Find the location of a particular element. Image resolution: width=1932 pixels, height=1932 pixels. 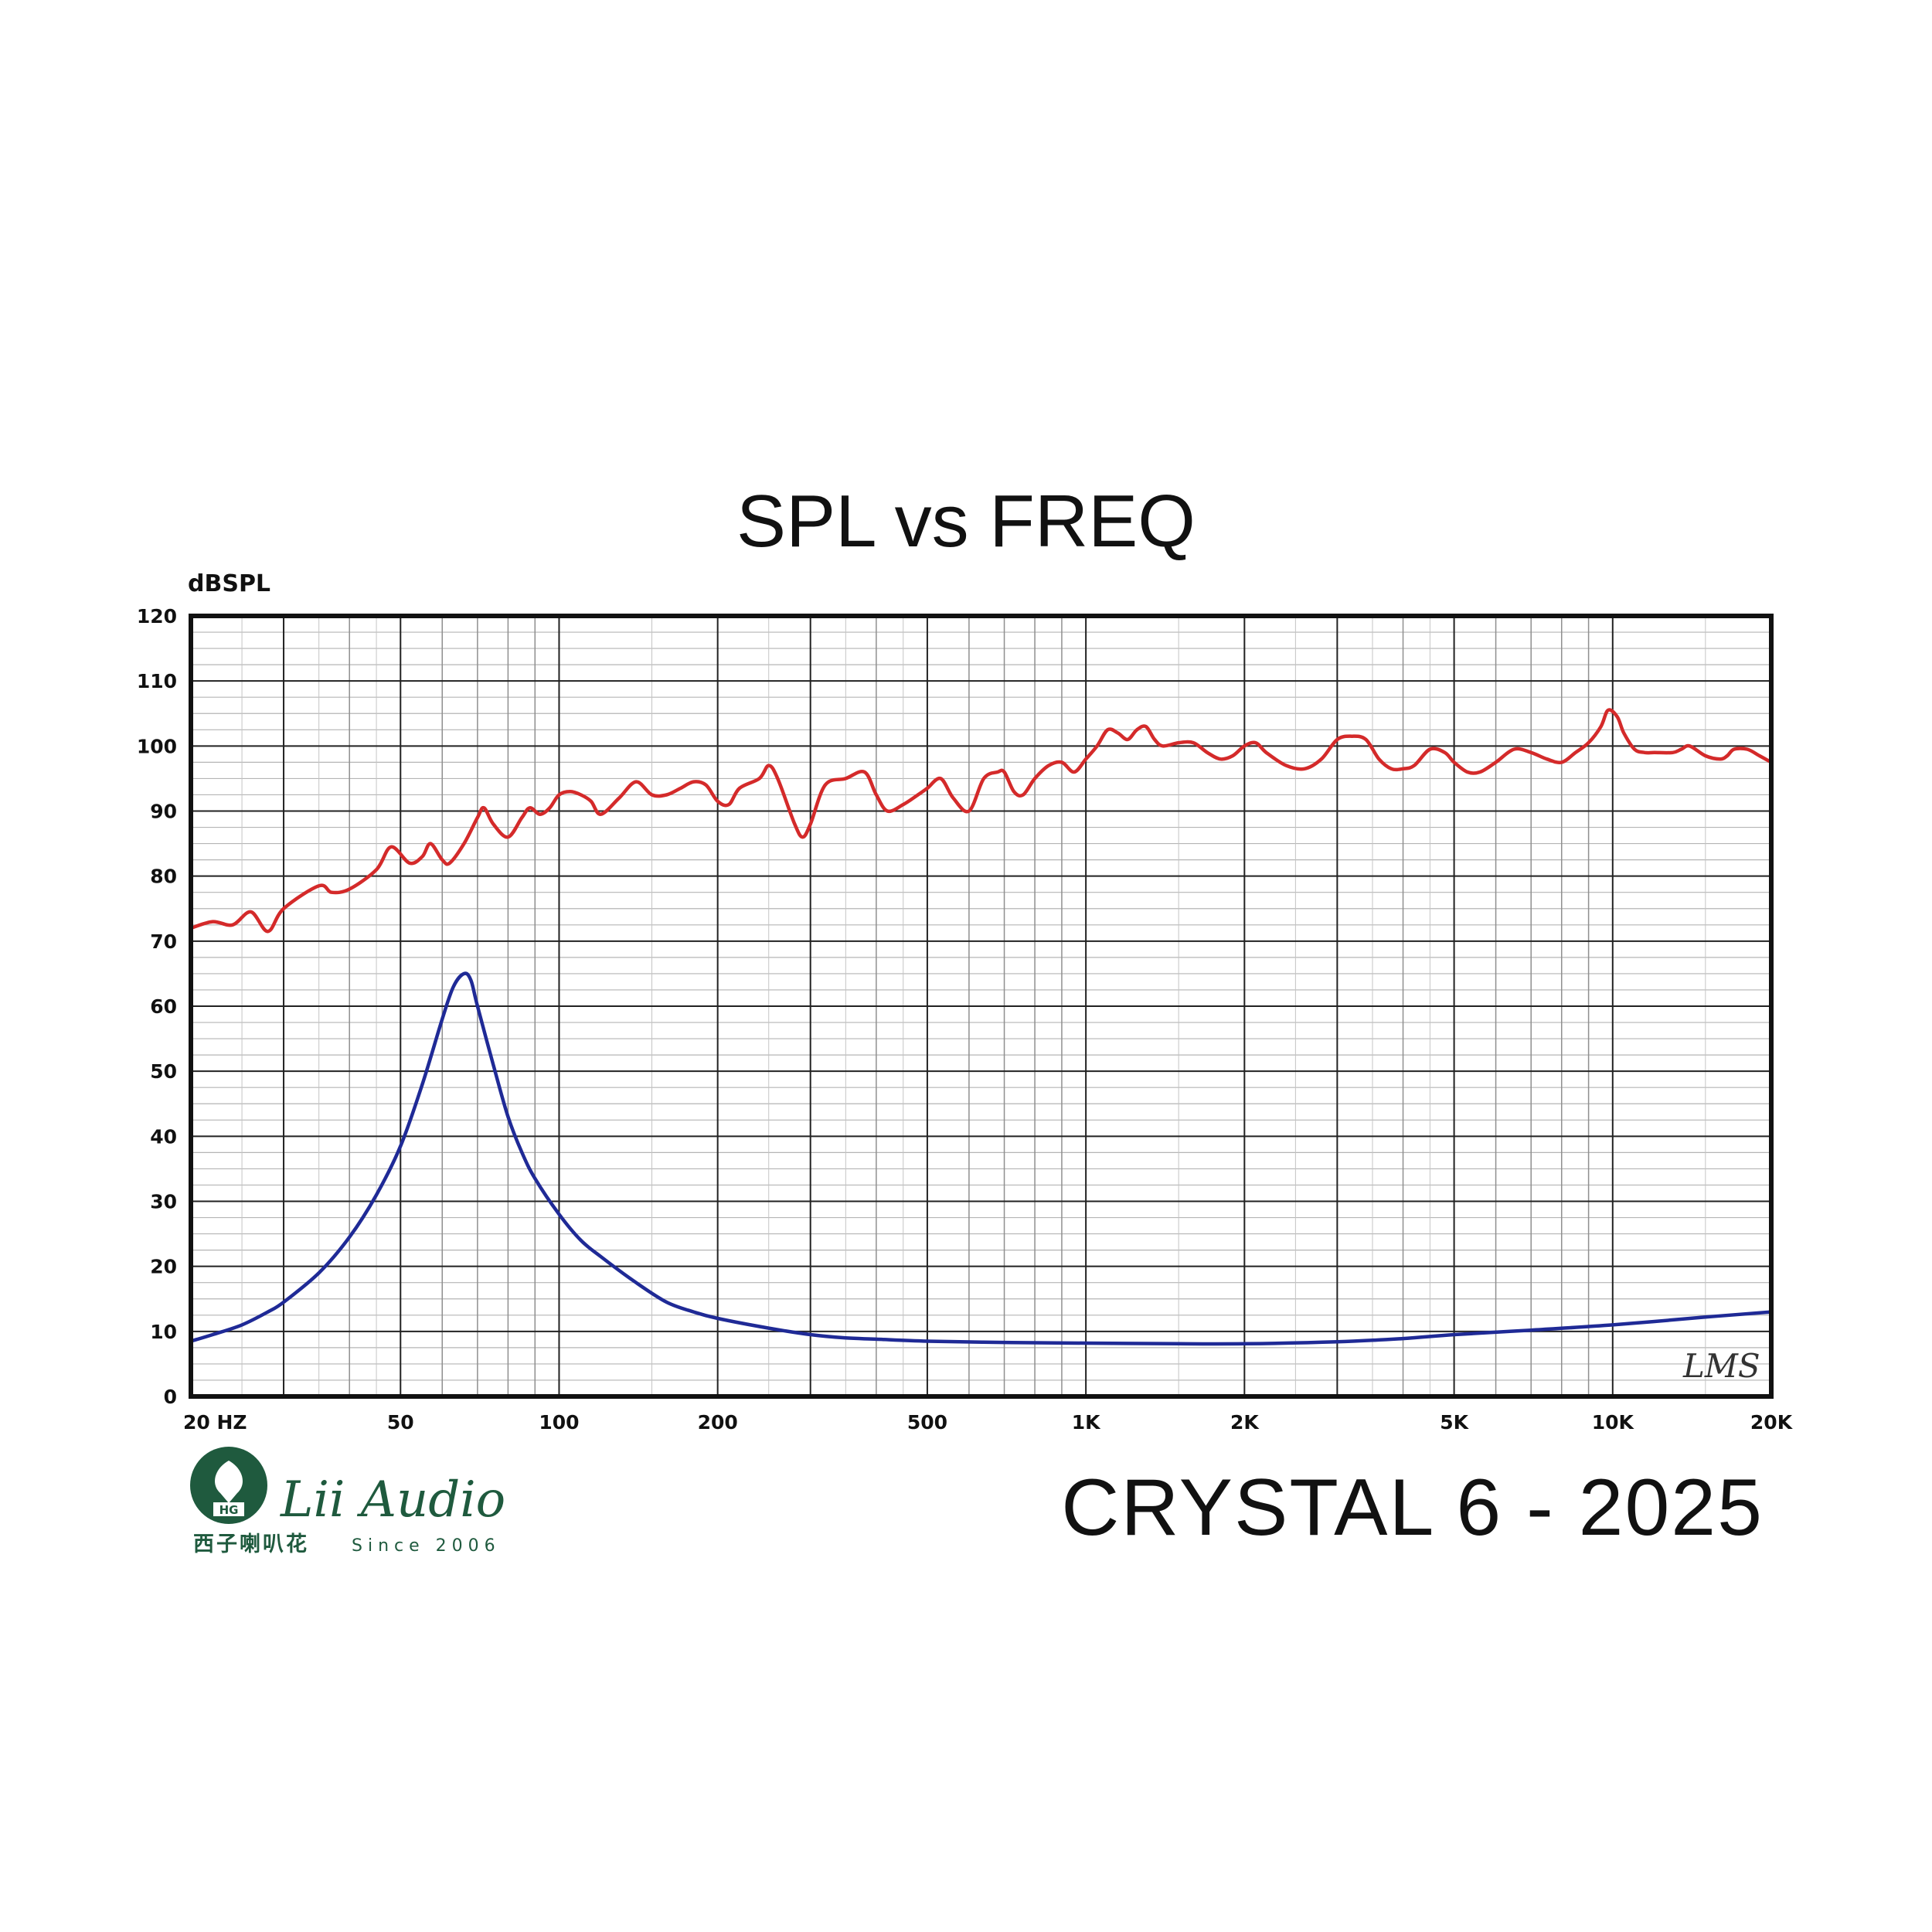

brand-logo: HG Lii Audio 西子喇叭花 Since 2006 is located at coordinates (348, 1502).